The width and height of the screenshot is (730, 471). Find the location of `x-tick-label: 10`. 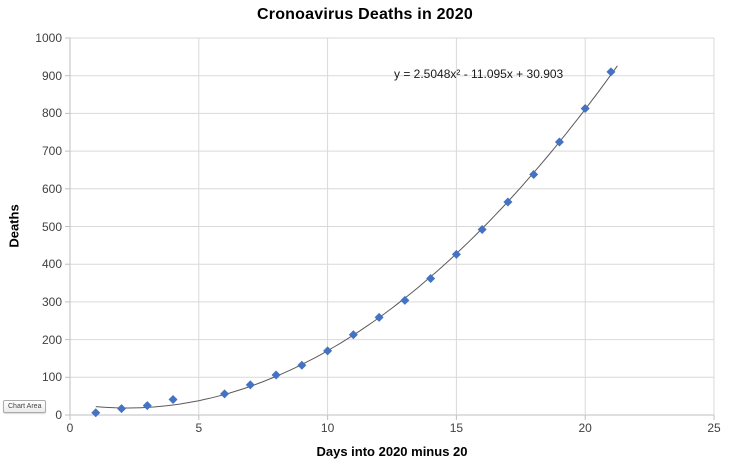

x-tick-label: 10 is located at coordinates (327, 428).